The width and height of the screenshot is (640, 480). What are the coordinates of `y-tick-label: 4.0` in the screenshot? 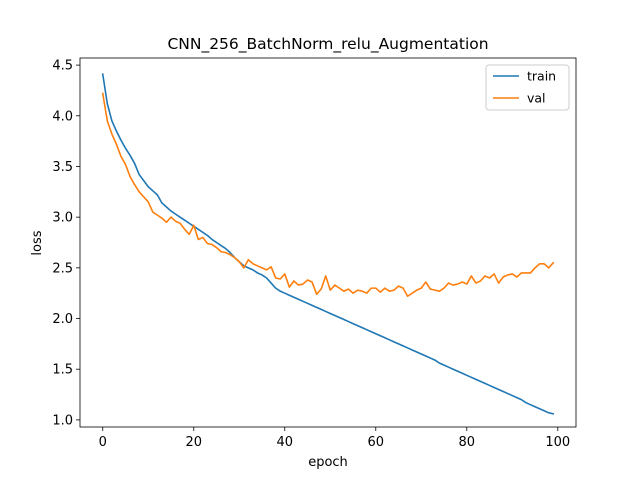 It's located at (62, 116).